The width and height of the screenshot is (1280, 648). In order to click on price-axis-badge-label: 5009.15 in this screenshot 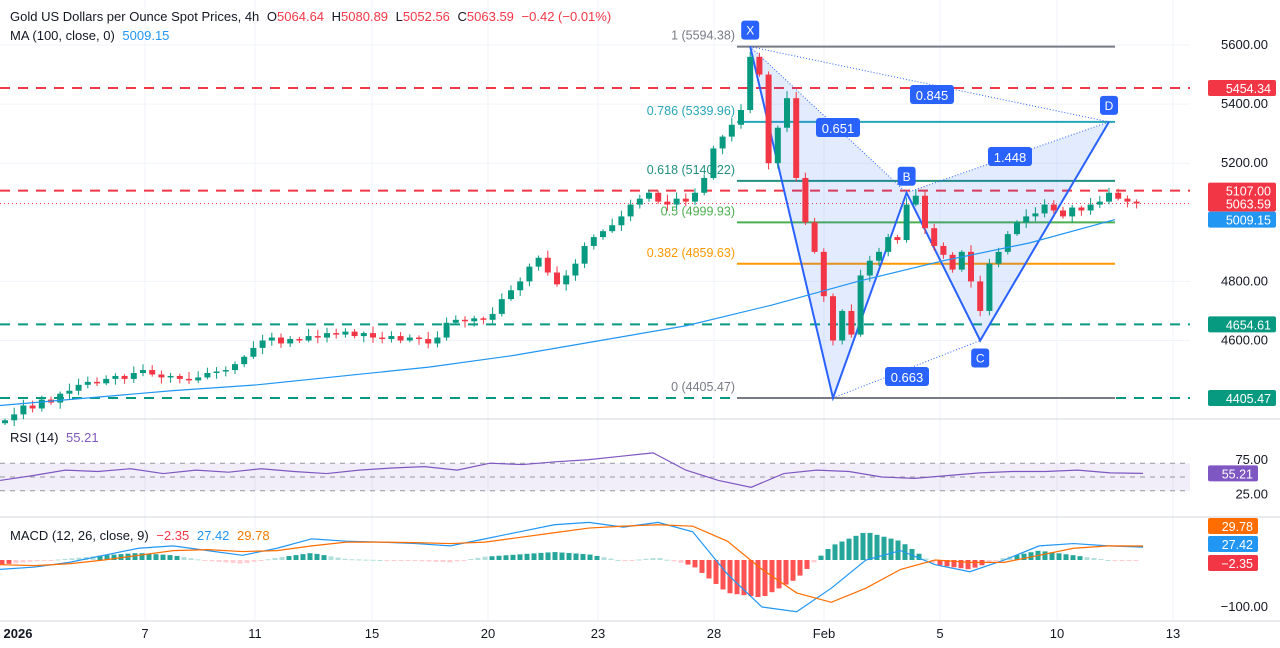, I will do `click(1248, 221)`.